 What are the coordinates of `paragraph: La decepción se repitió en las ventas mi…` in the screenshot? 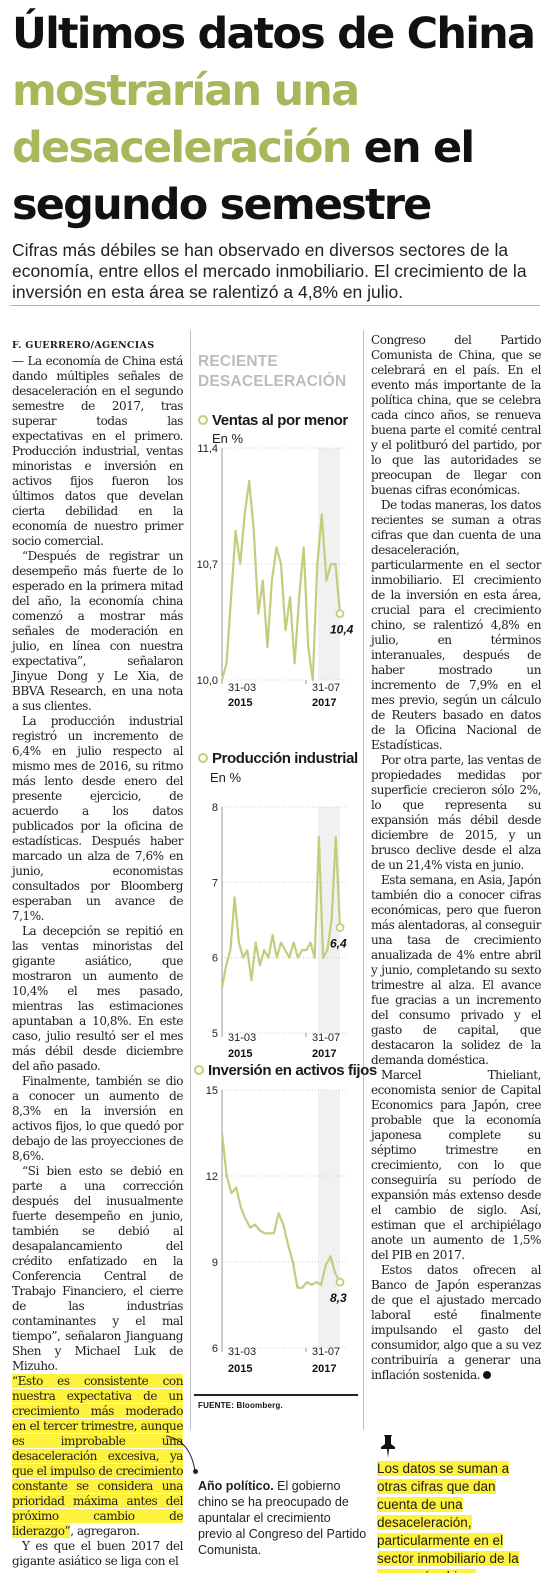 It's located at (97, 998).